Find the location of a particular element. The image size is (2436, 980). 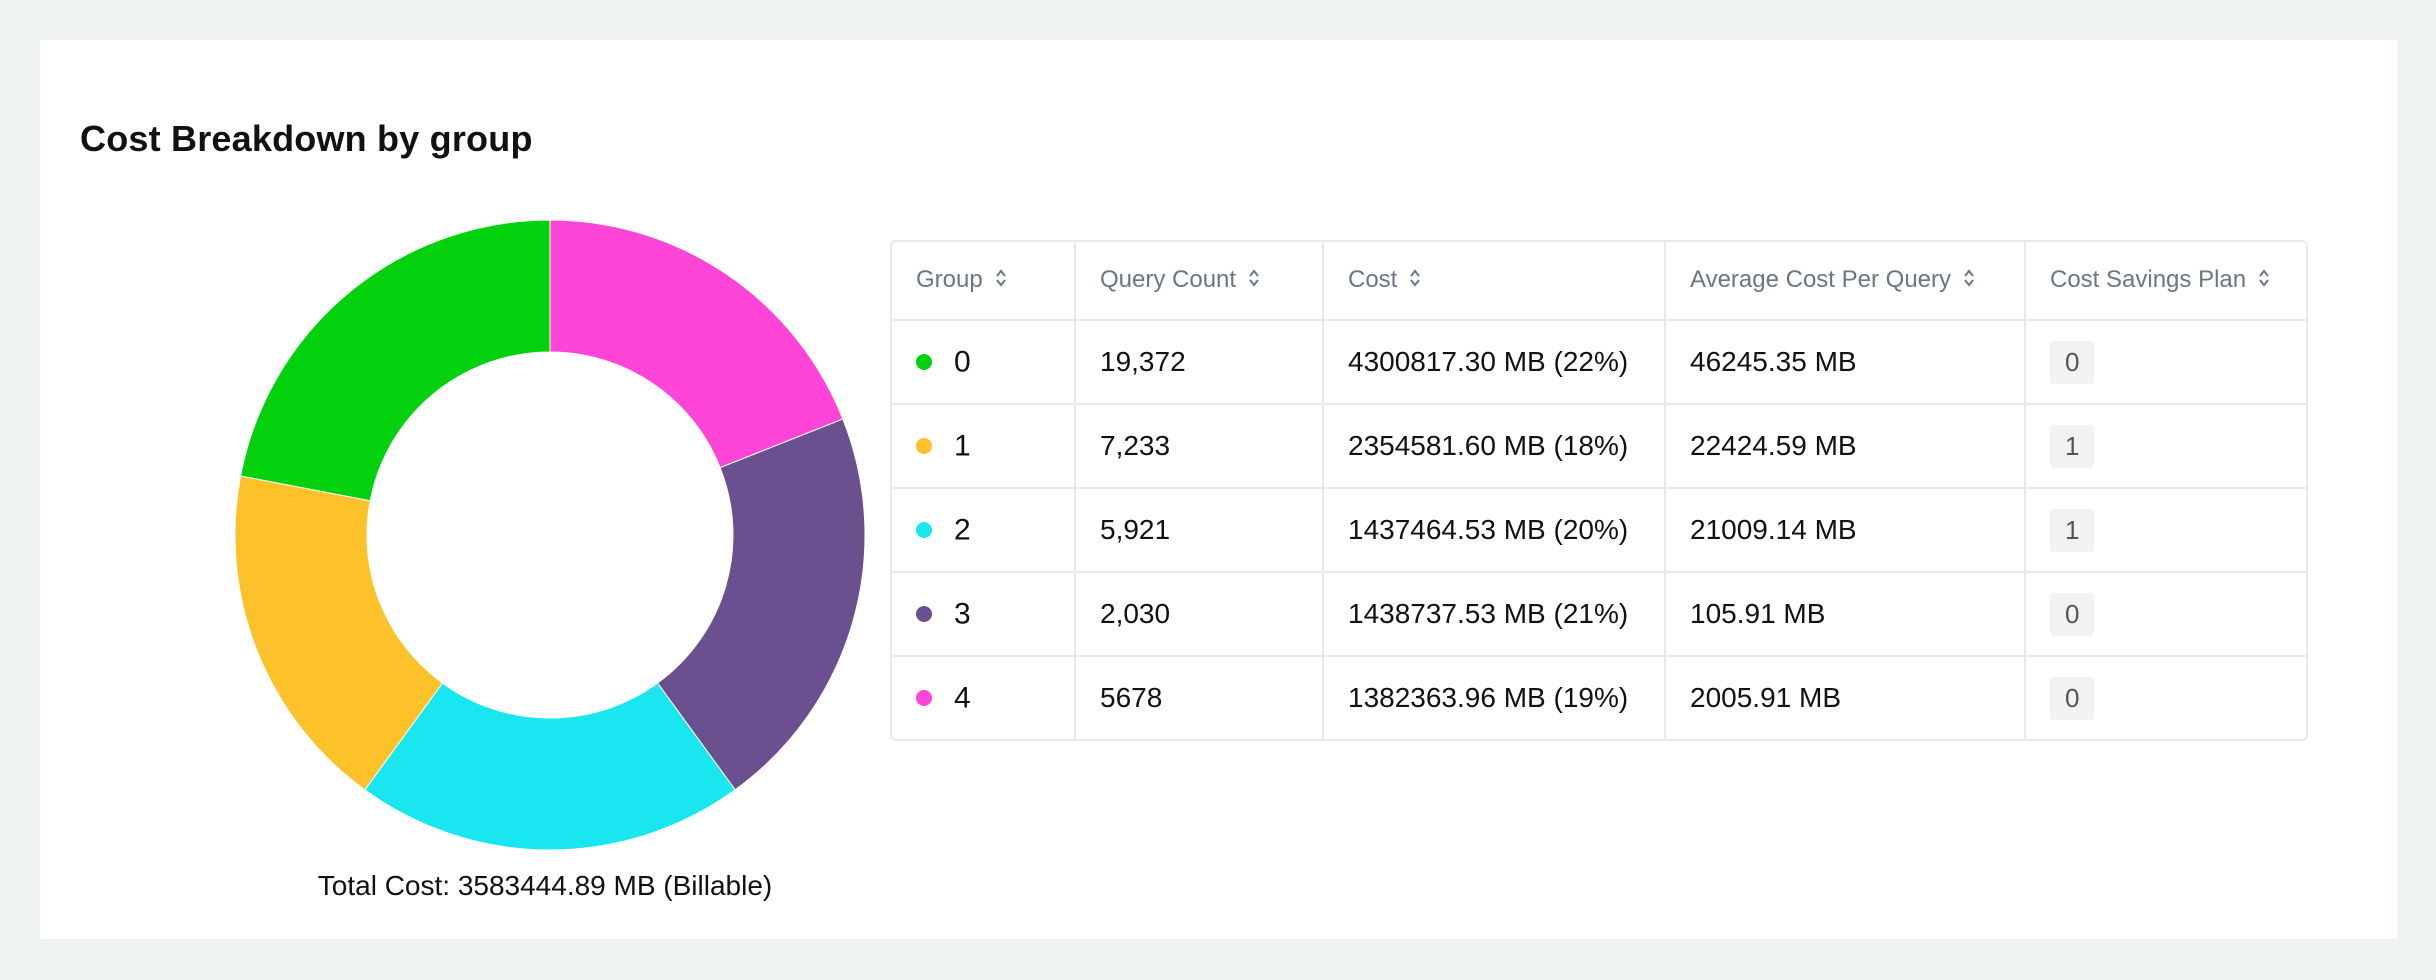

query-count-cell: 7,233 is located at coordinates (1200, 447).